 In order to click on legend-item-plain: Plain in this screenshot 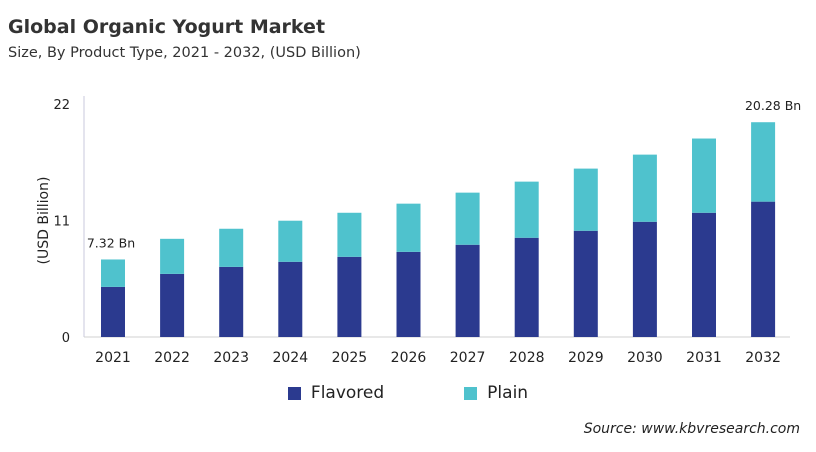, I will do `click(496, 393)`.